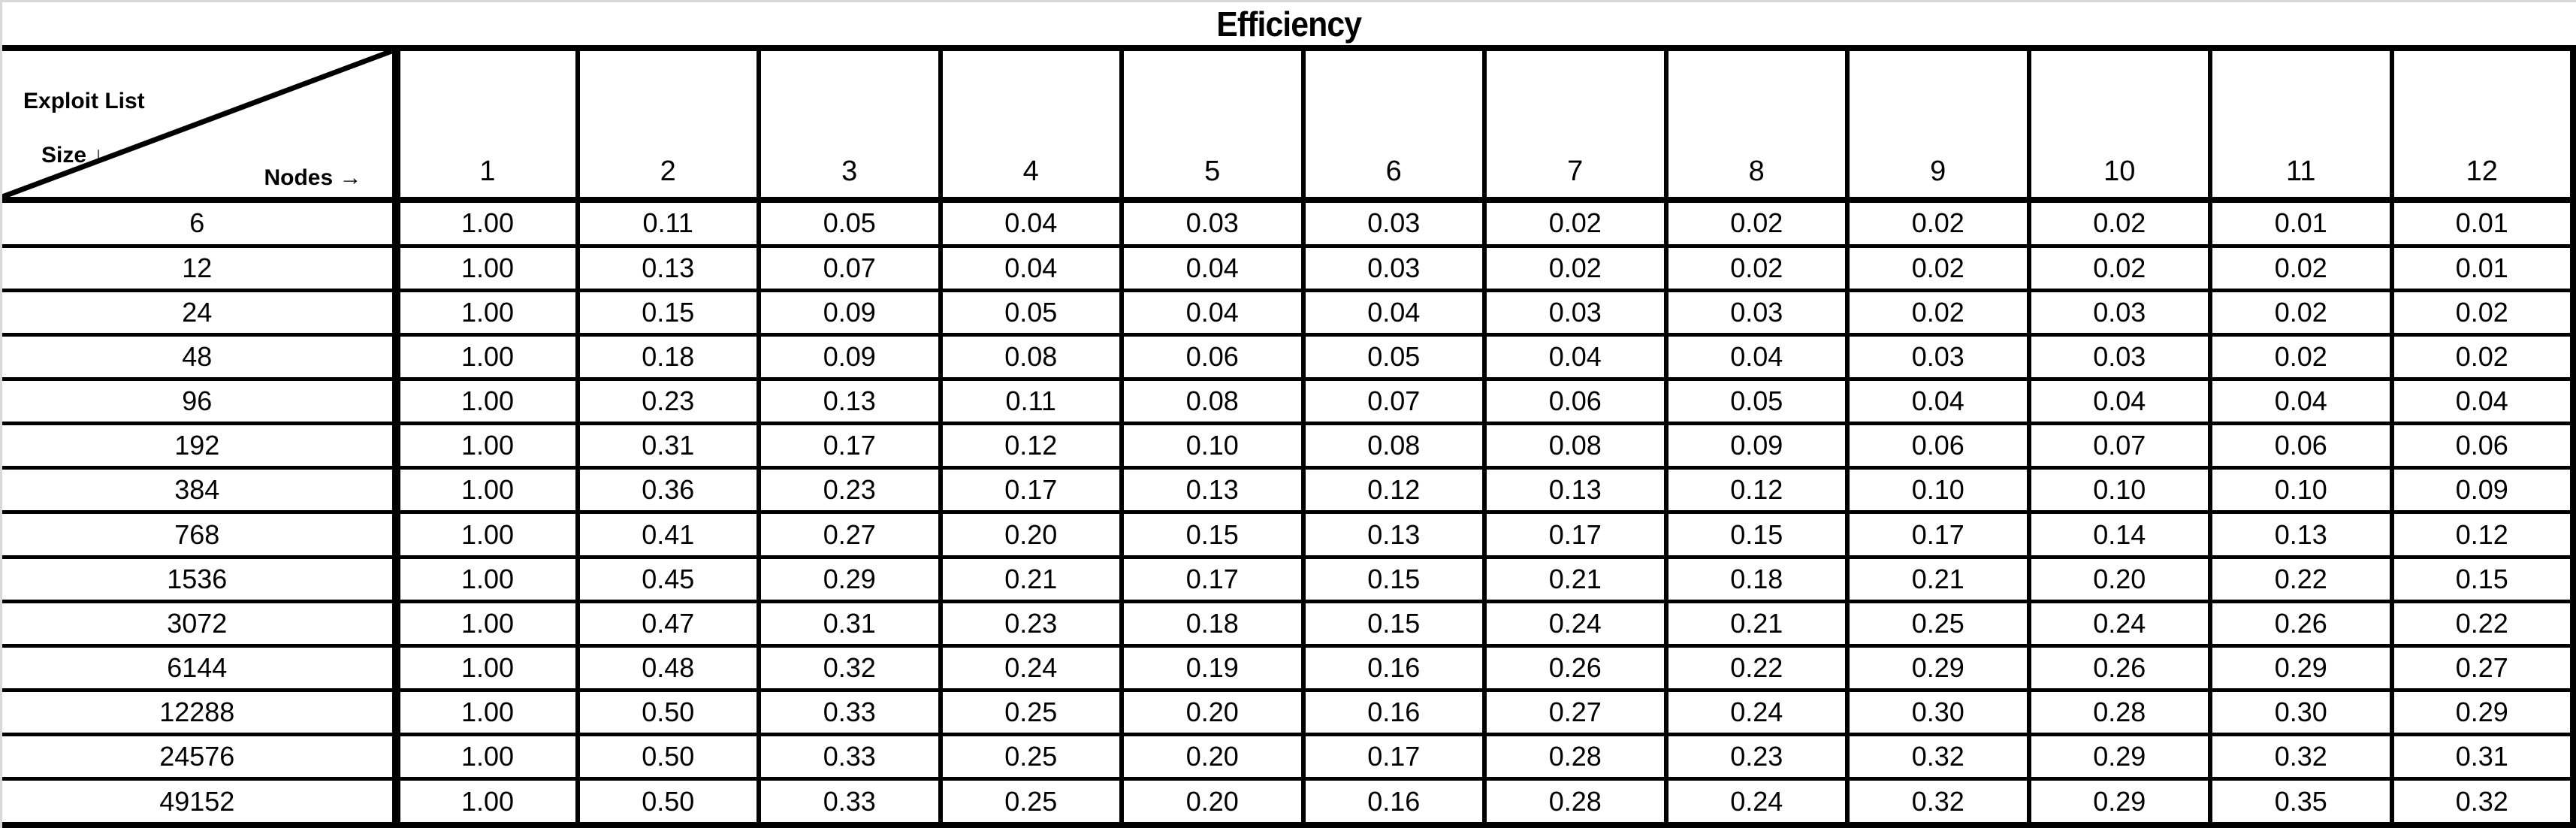 The image size is (2576, 828). I want to click on column-header-cell: 11, so click(2301, 124).